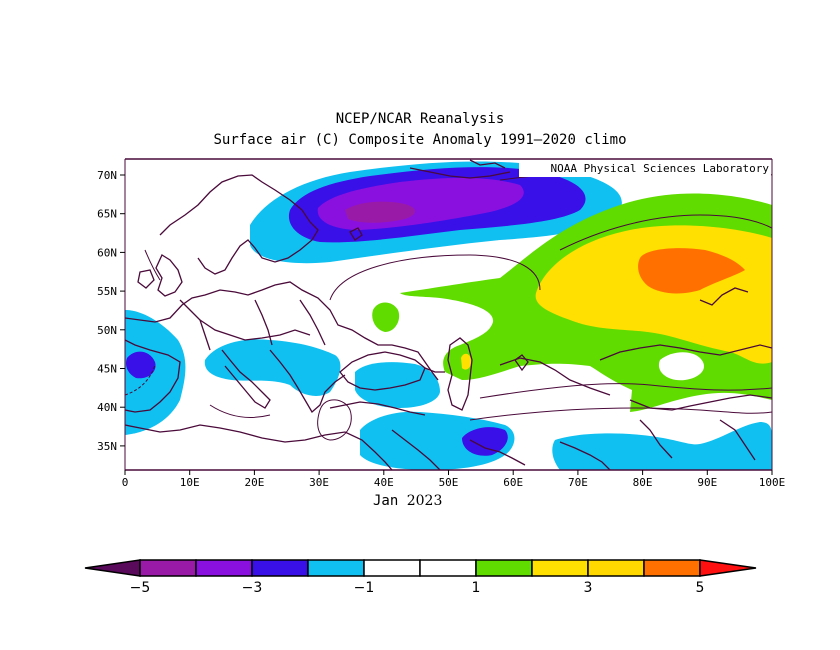  I want to click on coastline-turkey, so click(377, 408).